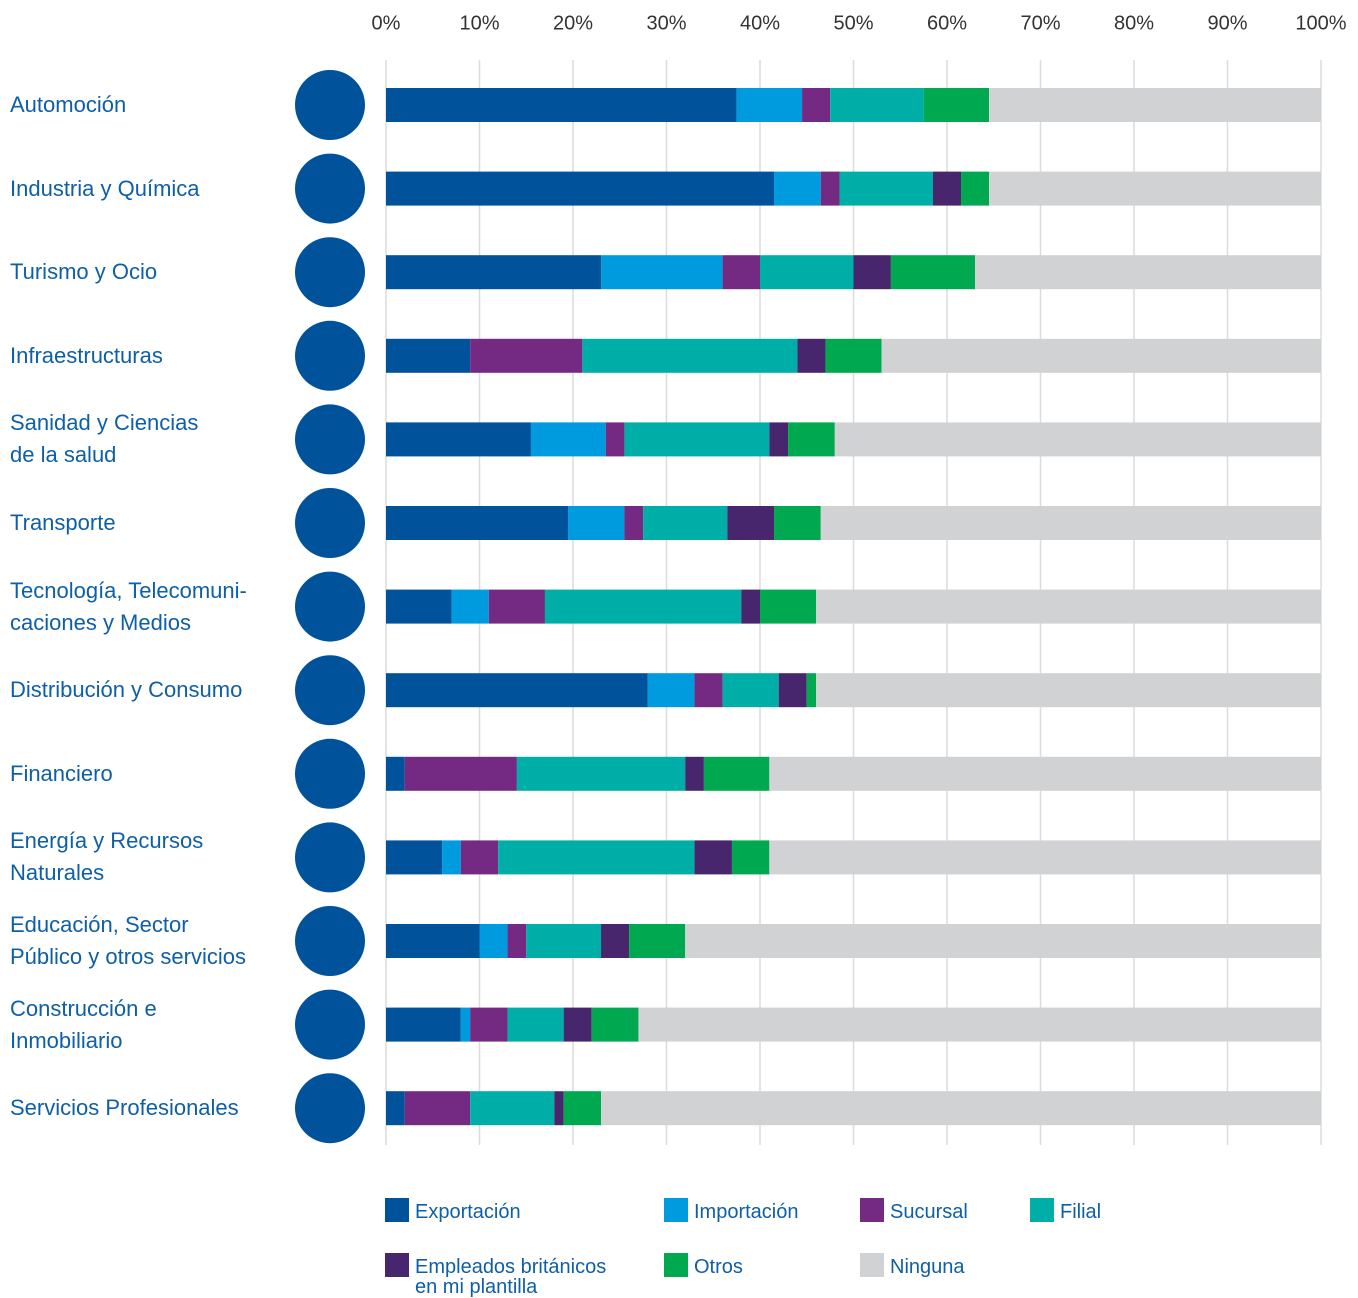 This screenshot has height=1298, width=1358. Describe the element at coordinates (1227, 23) in the screenshot. I see `x-tick-label: 90%` at that location.